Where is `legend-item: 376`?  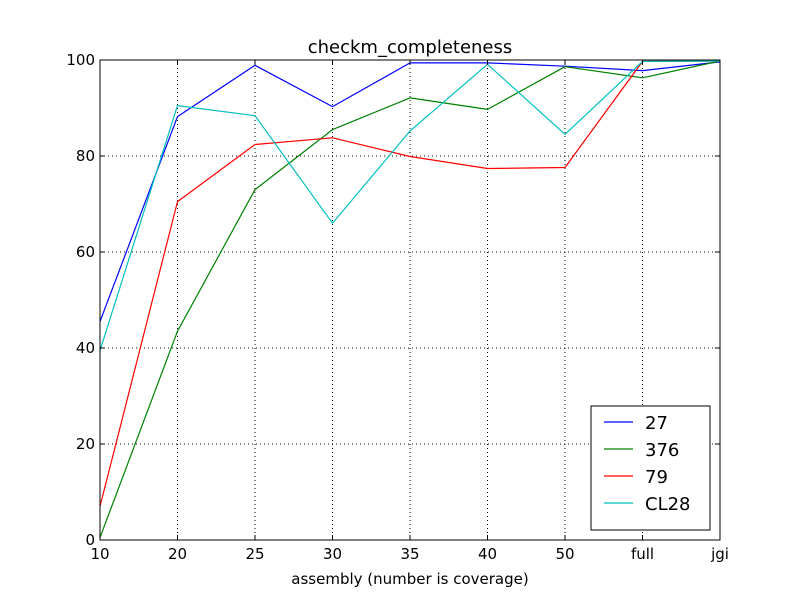 legend-item: 376 is located at coordinates (641, 450).